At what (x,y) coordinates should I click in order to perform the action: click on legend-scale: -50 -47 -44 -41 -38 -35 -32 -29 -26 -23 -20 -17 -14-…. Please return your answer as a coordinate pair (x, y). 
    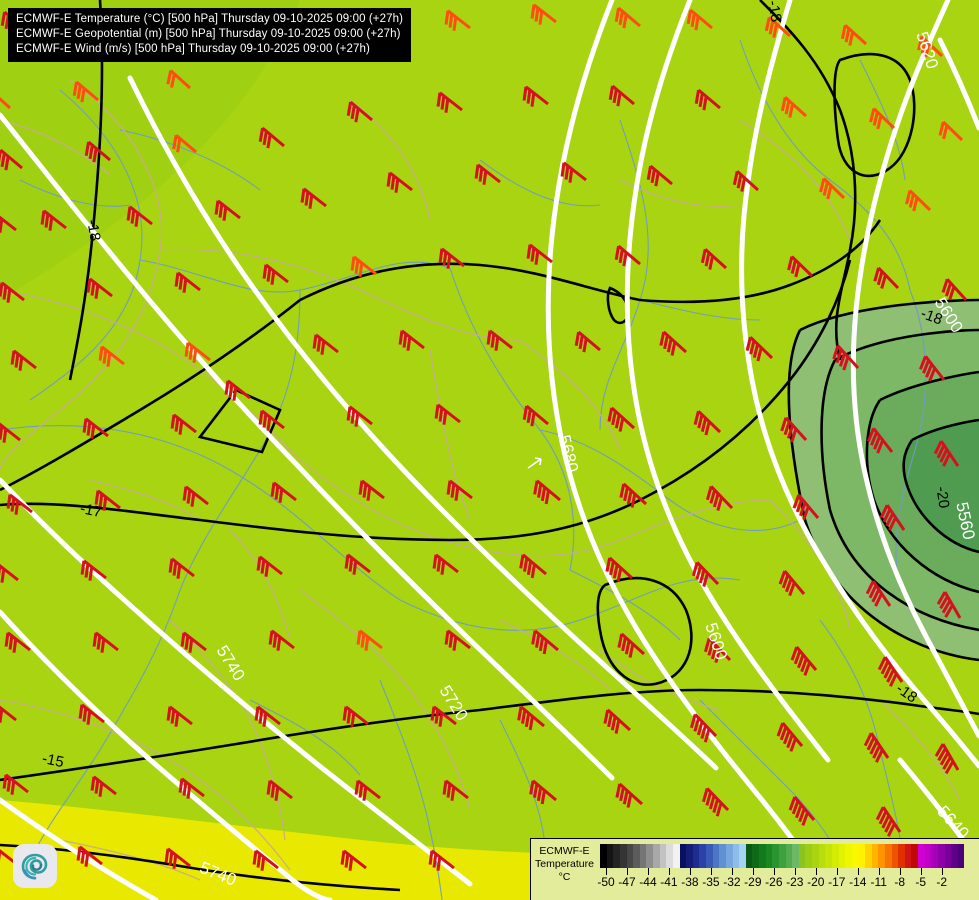
    Looking at the image, I should click on (788, 865).